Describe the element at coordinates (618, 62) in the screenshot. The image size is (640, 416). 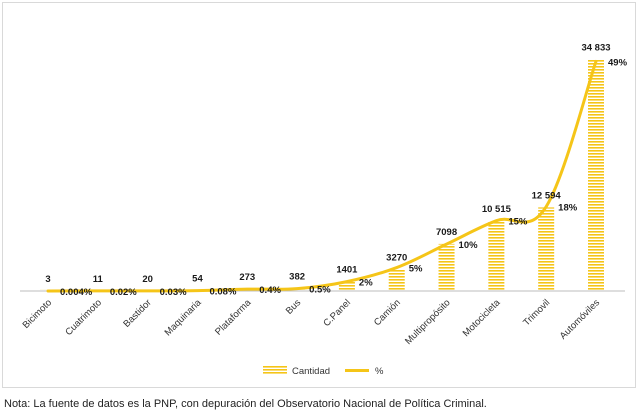
I see `pct-label-12: 49%` at that location.